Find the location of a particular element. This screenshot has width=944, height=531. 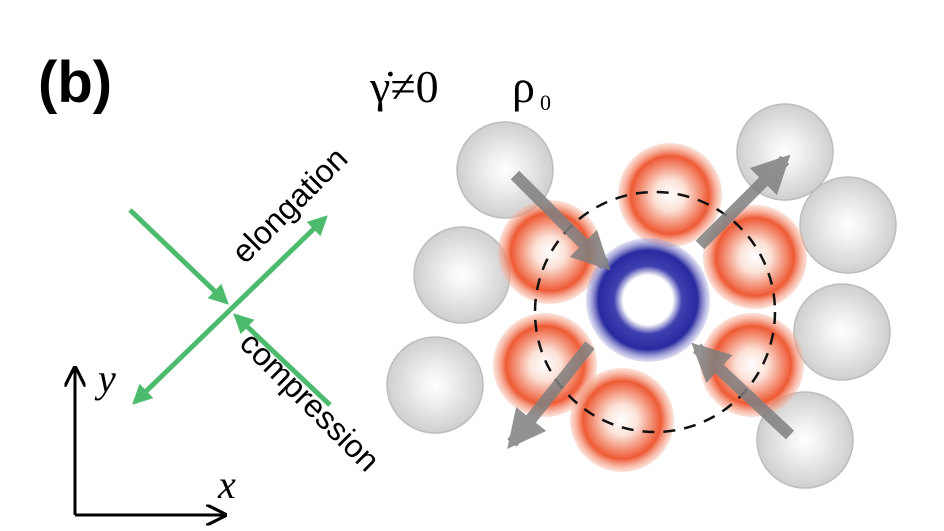

compression-label: compression is located at coordinates (310, 401).